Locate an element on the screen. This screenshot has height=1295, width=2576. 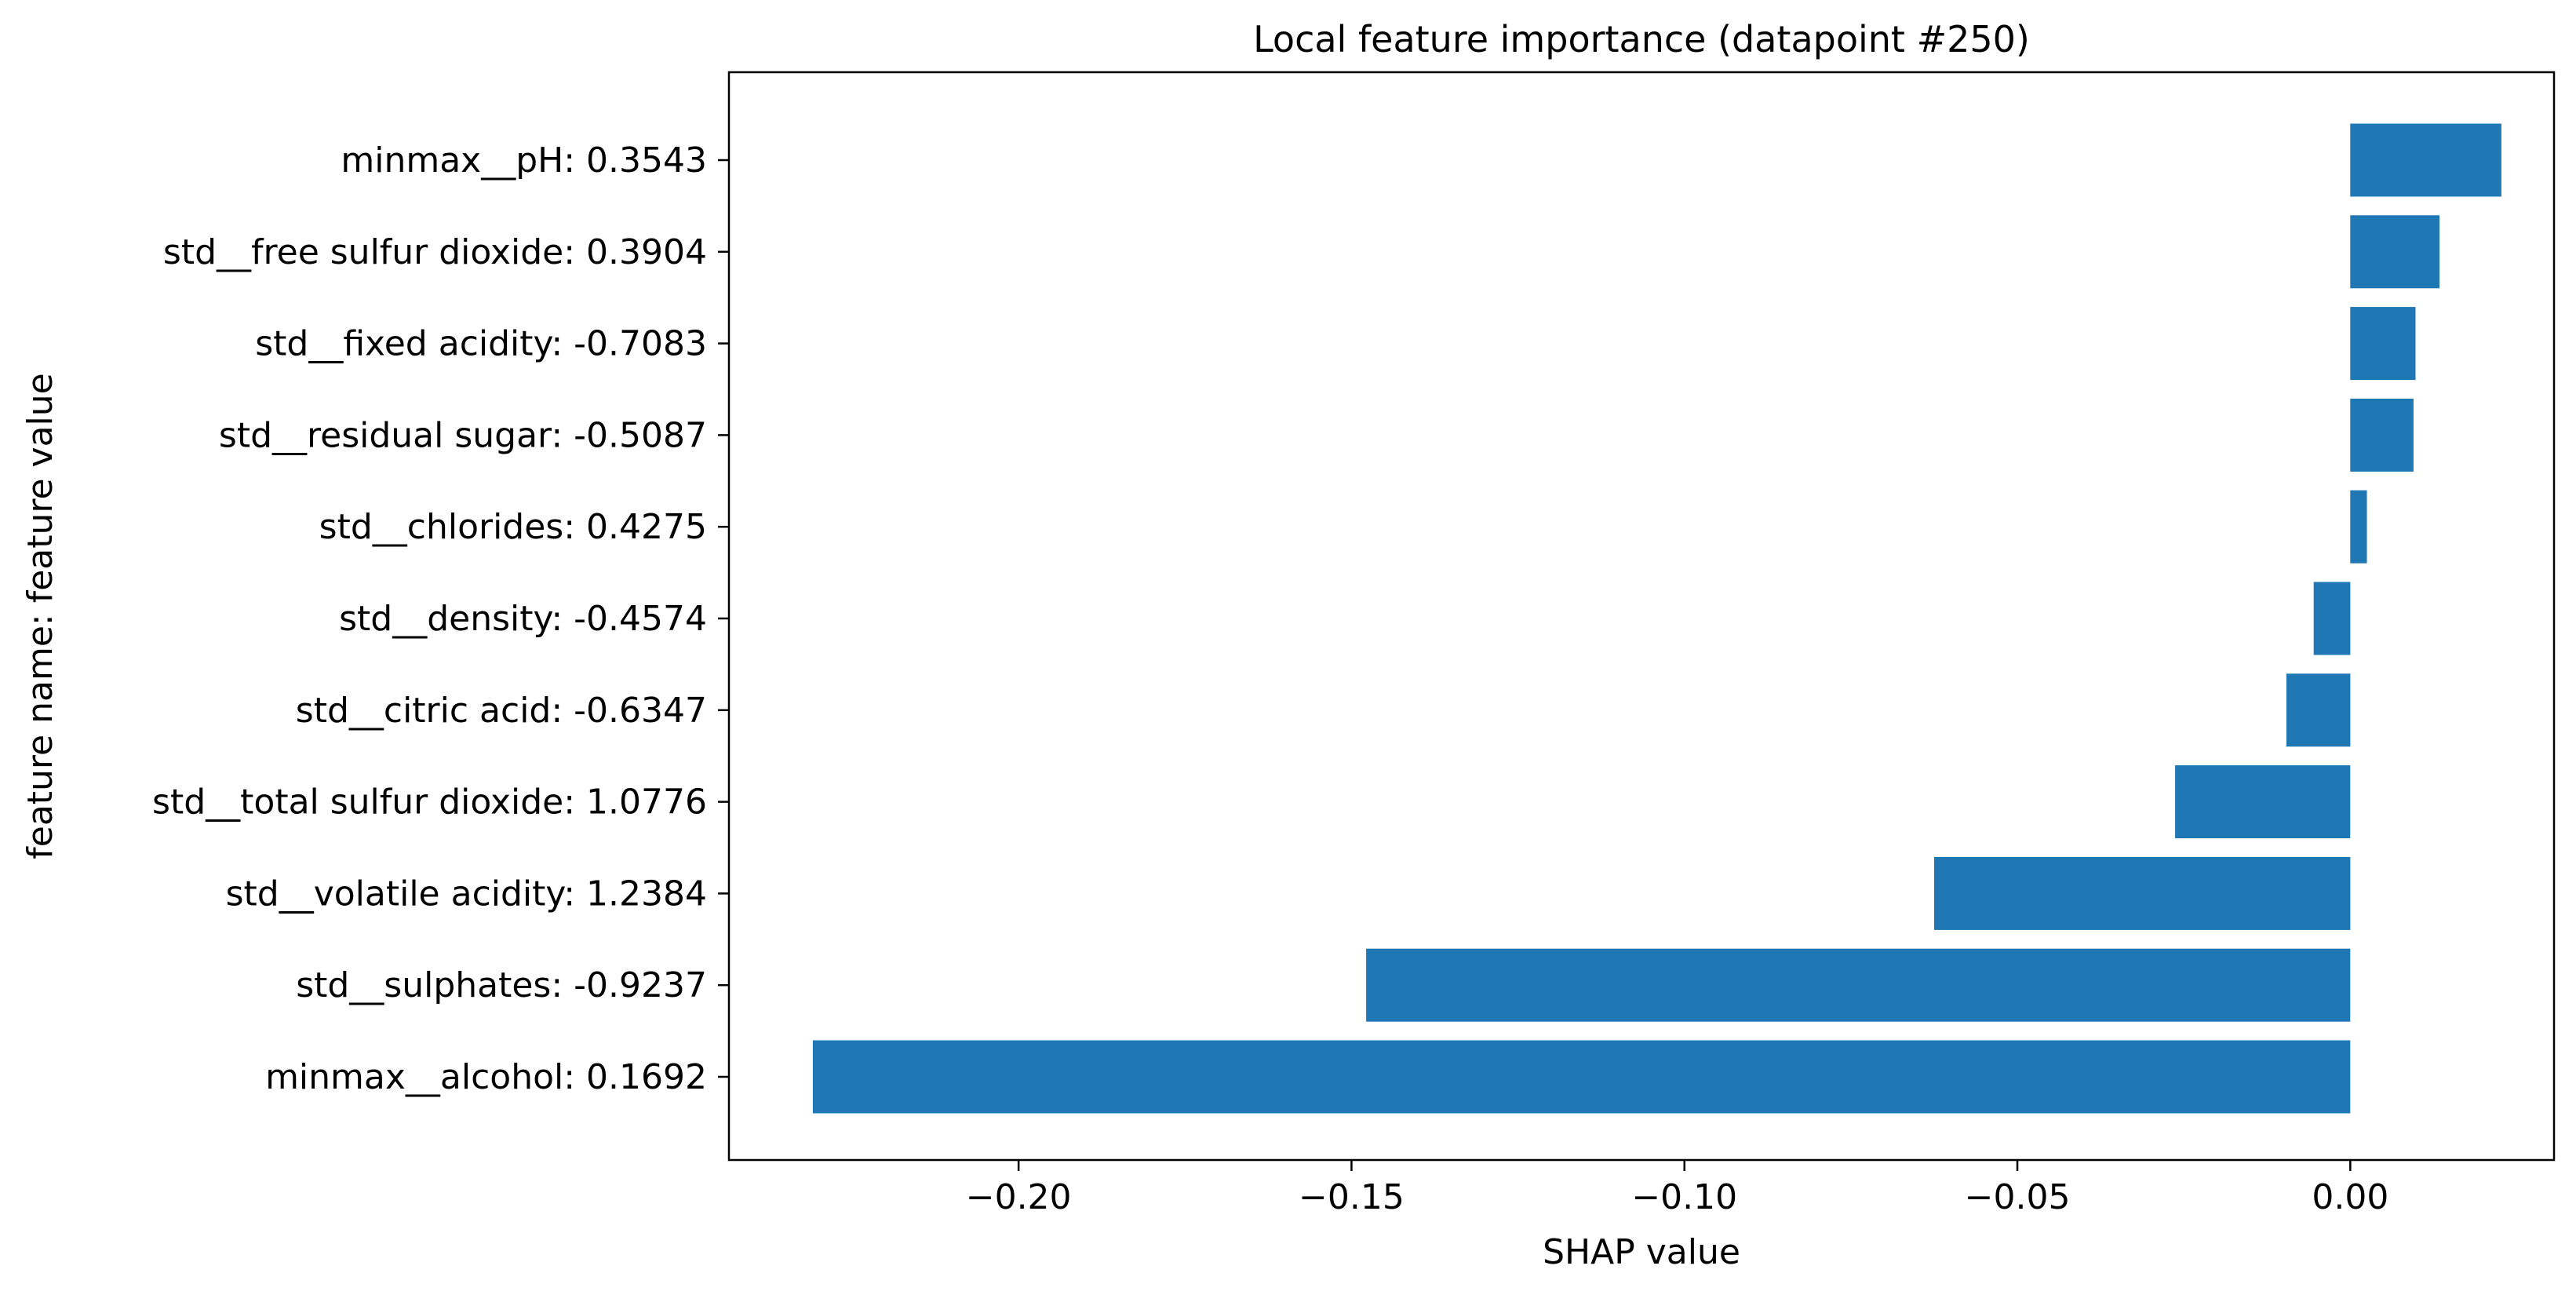
x-axis-title: SHAP value is located at coordinates (1641, 1252).